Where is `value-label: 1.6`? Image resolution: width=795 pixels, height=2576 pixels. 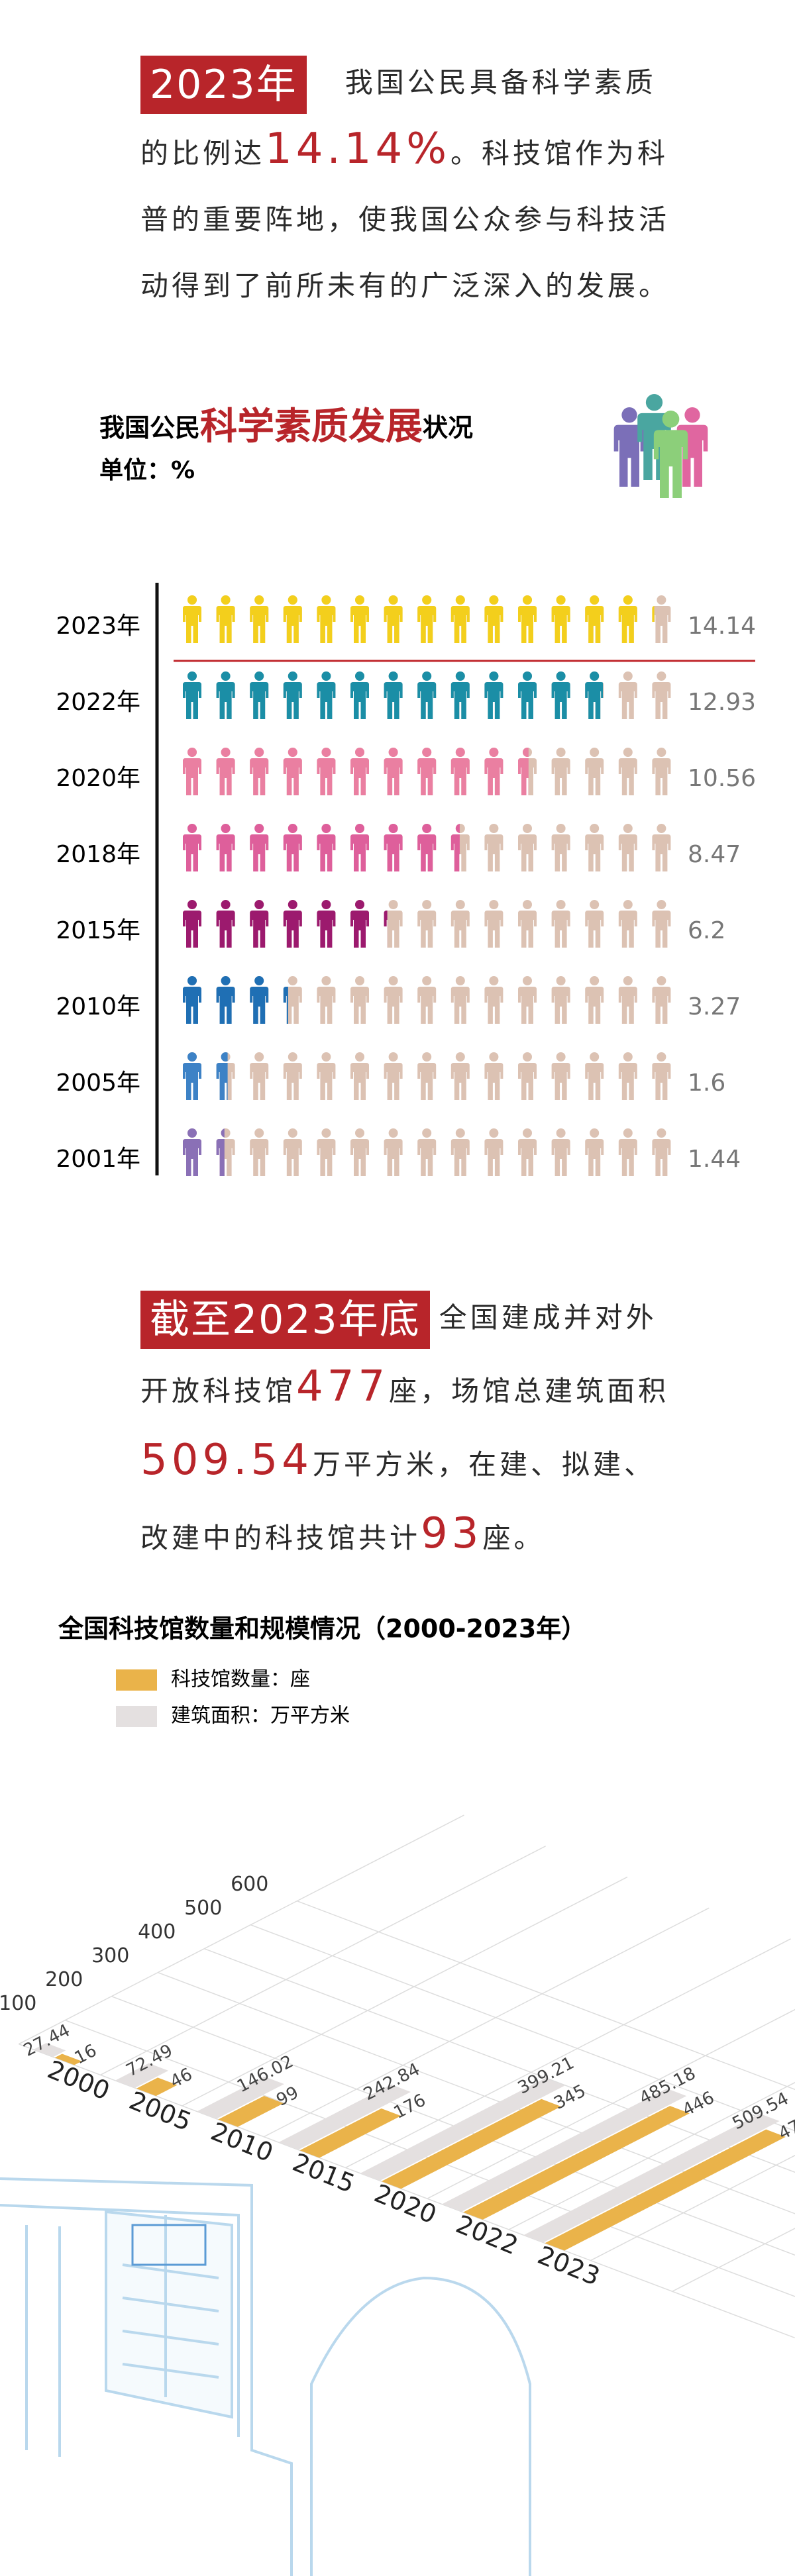 value-label: 1.6 is located at coordinates (707, 1083).